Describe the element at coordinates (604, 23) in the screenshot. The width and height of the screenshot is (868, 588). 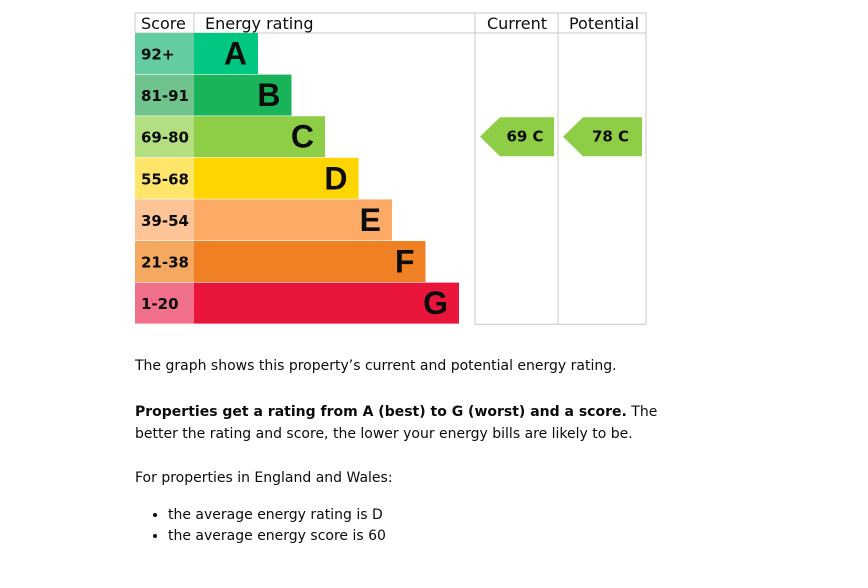
I see `header-potential: Potential` at that location.